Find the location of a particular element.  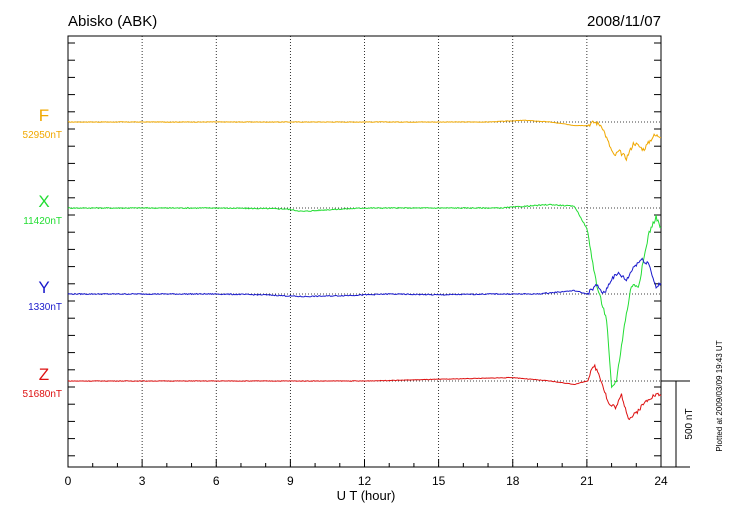

x-tick-label-21: 21 is located at coordinates (587, 481).